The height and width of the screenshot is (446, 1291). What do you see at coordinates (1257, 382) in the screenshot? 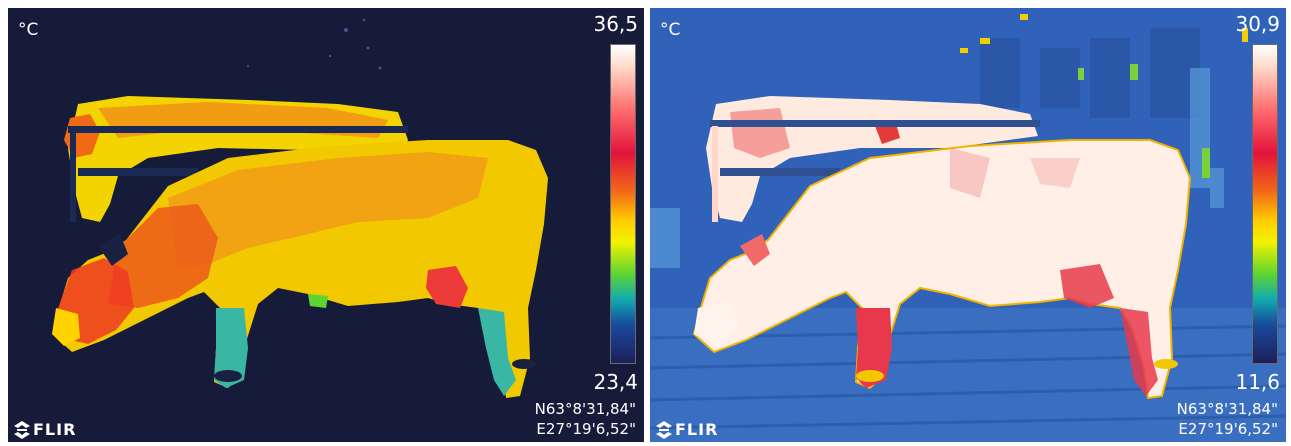
I see `scale-min-temperature: 11,6` at bounding box center [1257, 382].